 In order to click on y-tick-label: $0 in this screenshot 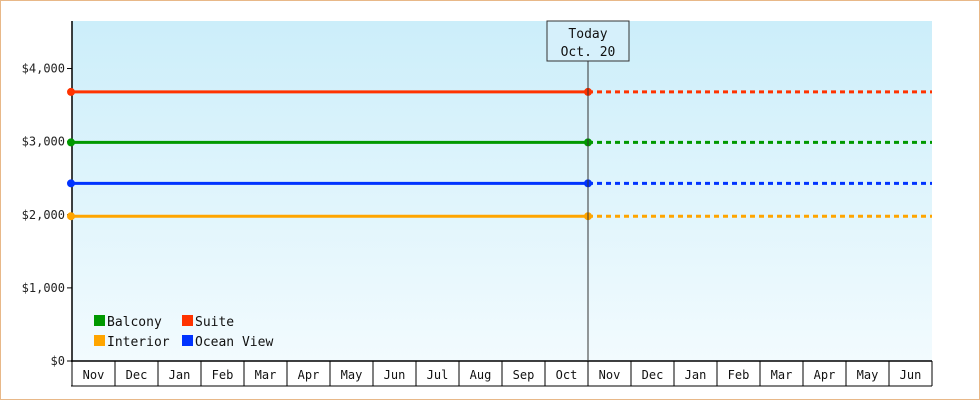, I will do `click(58, 361)`.